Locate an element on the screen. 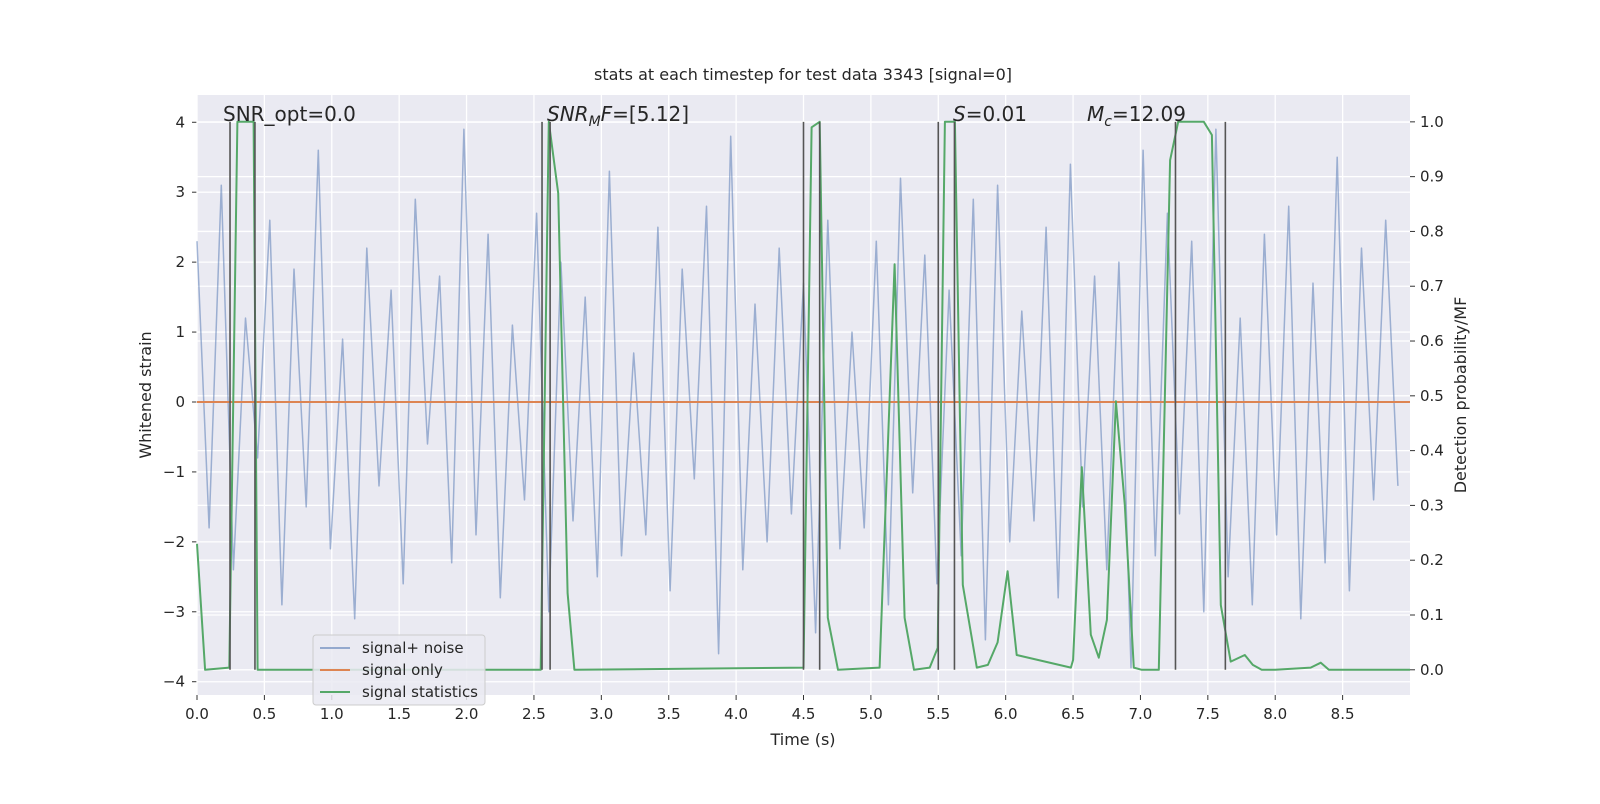 Image resolution: width=1600 pixels, height=804 pixels. x-tick-label: 5.0 is located at coordinates (871, 714).